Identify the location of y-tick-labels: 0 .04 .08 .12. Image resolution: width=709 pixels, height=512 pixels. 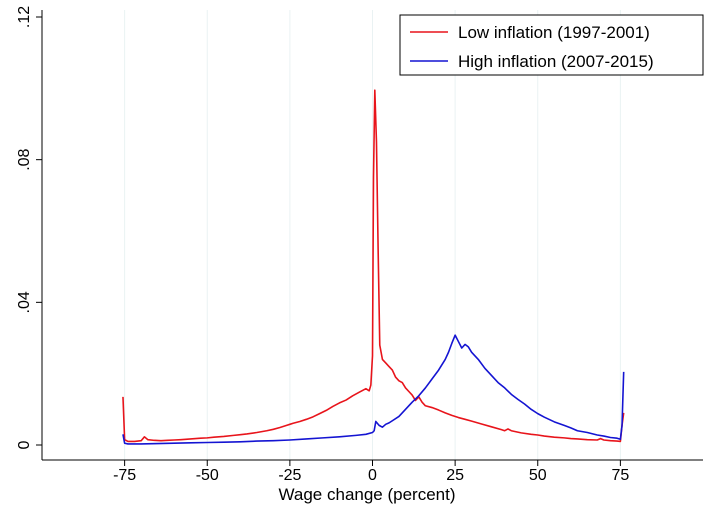
(24, 228).